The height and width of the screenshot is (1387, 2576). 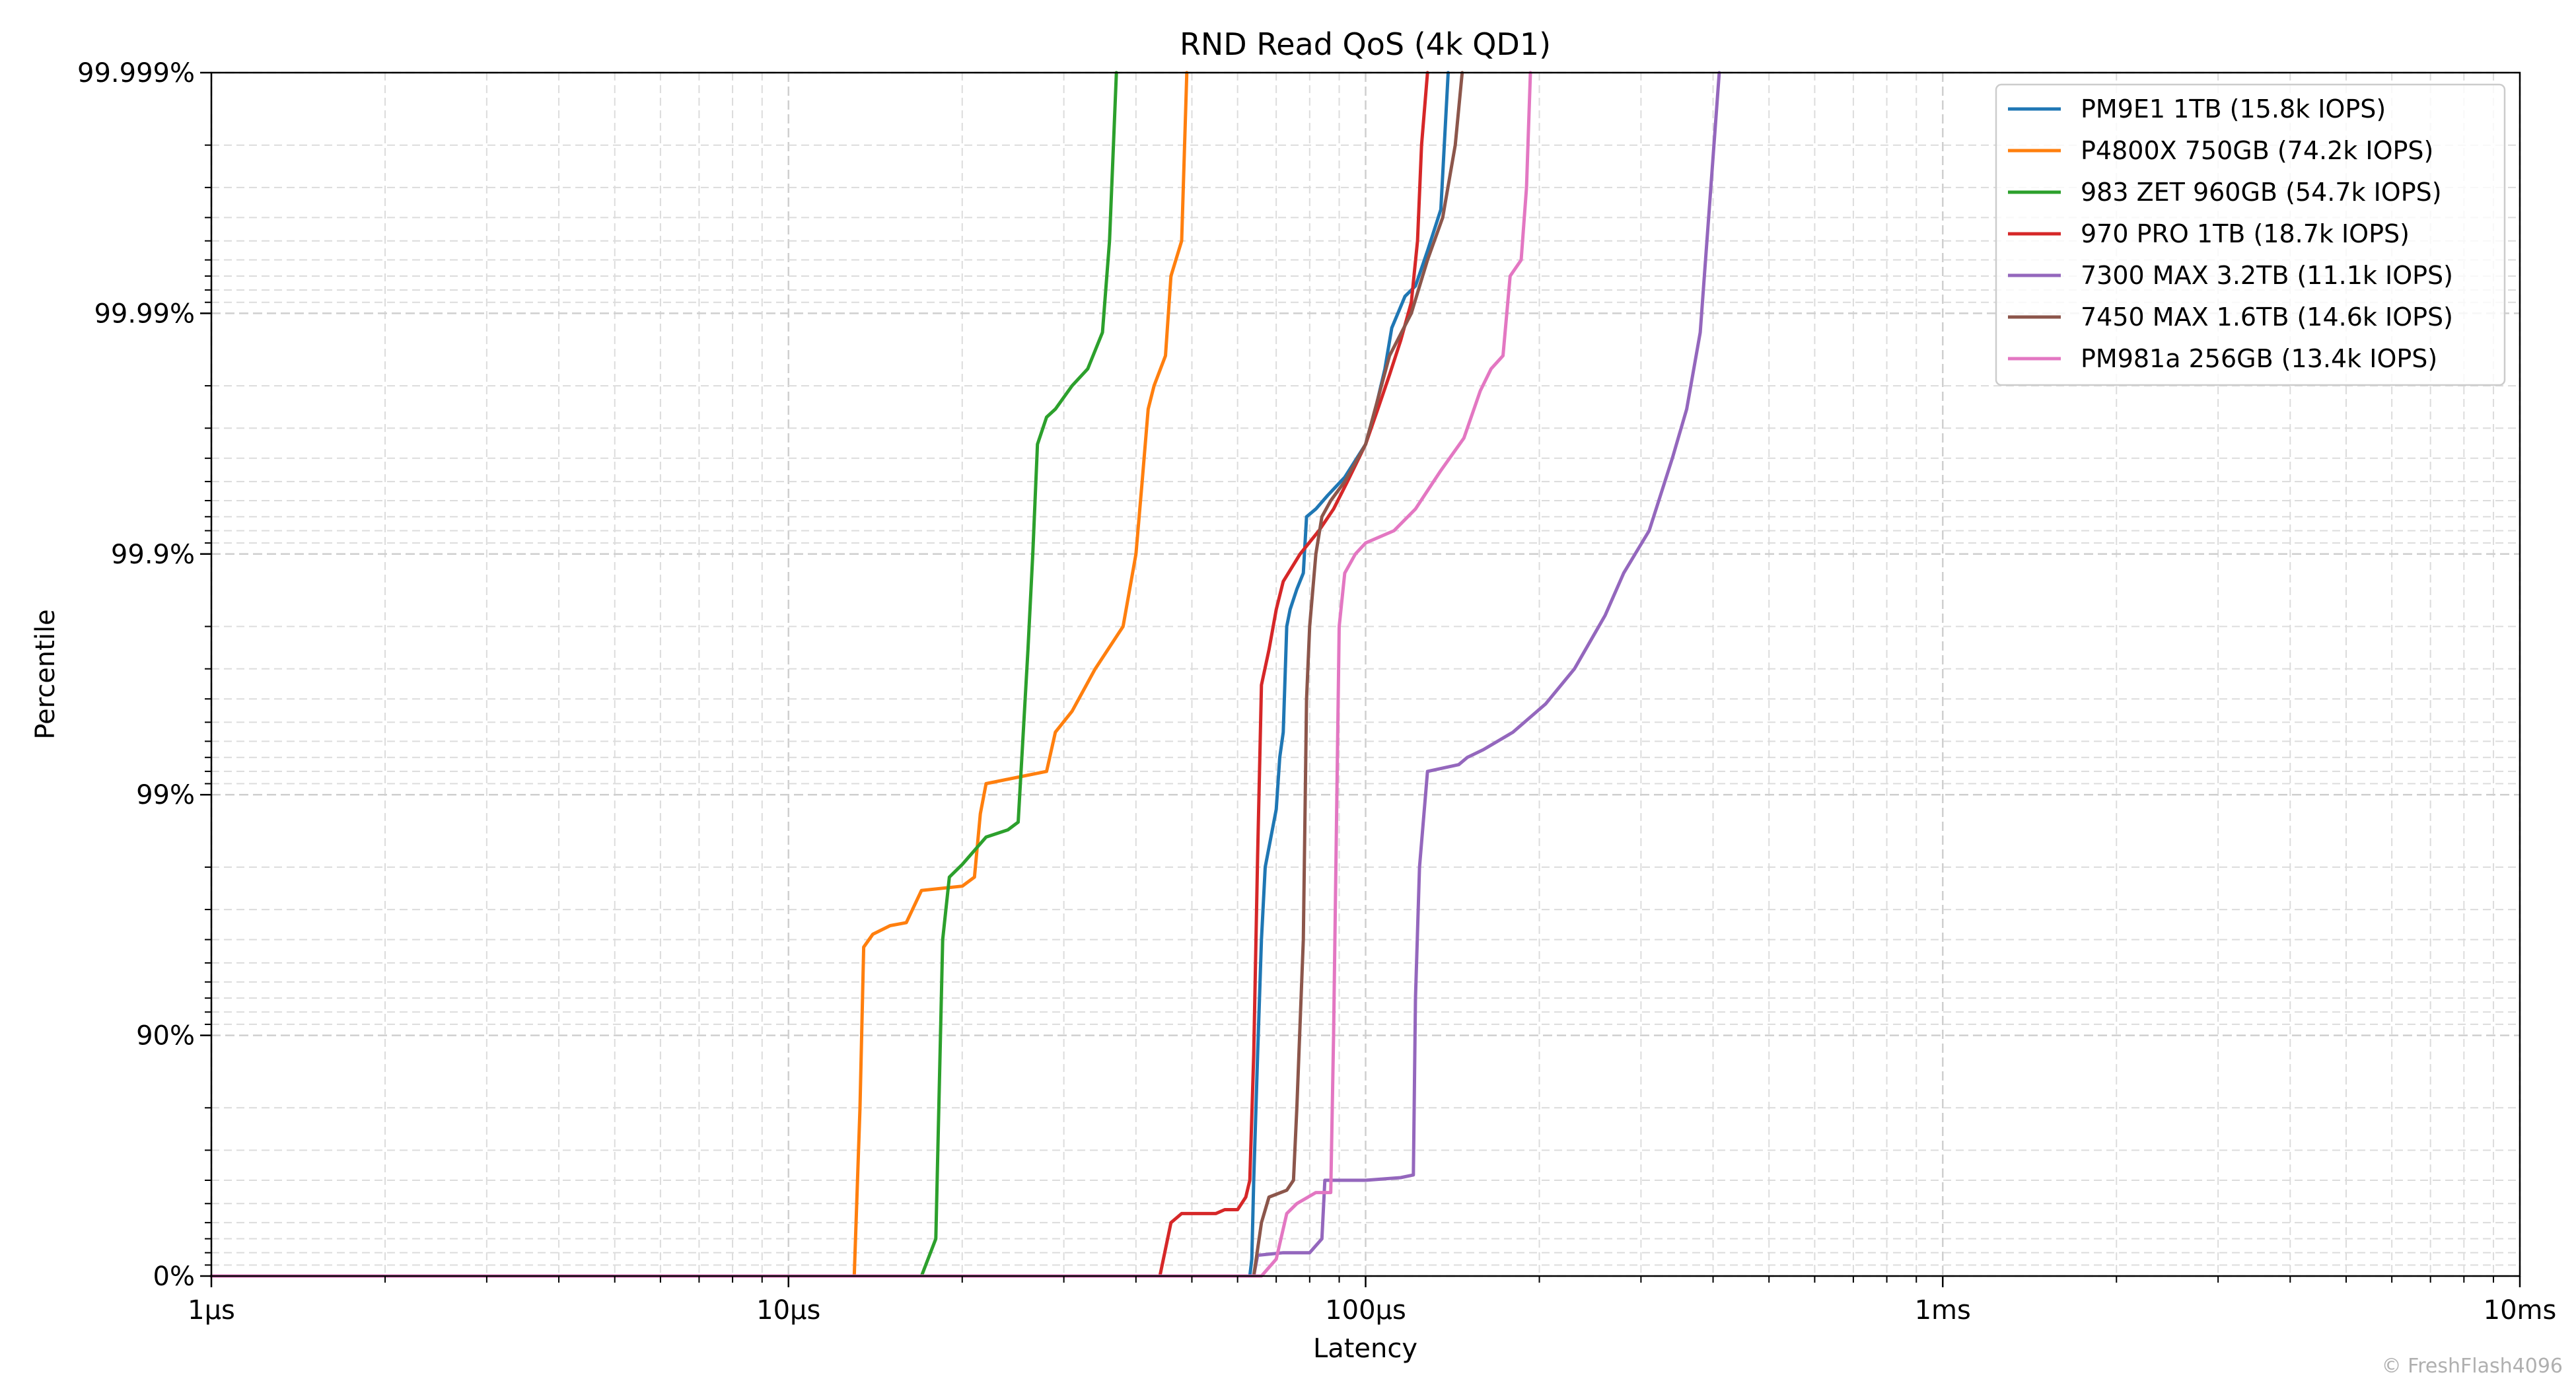 I want to click on legend-box, so click(x=2250, y=234).